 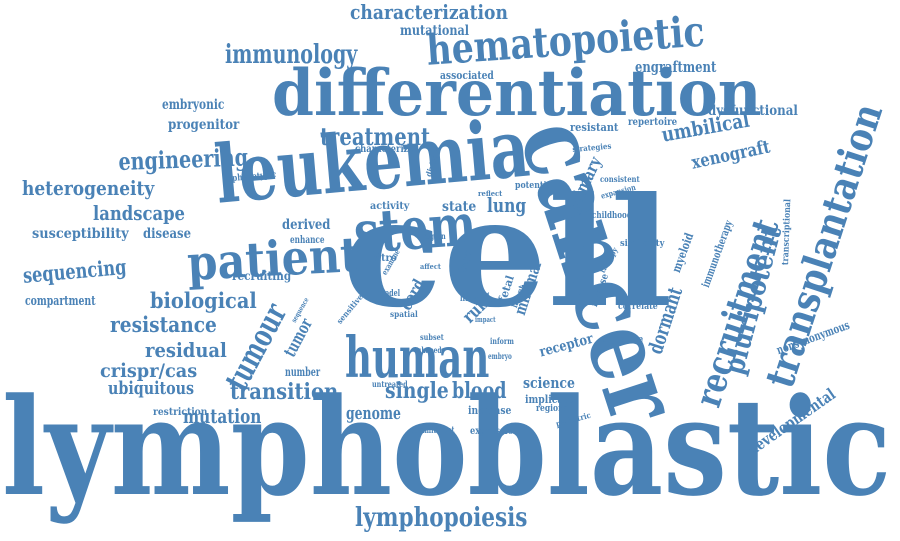 I want to click on cloud-word: characterize, so click(x=384, y=149).